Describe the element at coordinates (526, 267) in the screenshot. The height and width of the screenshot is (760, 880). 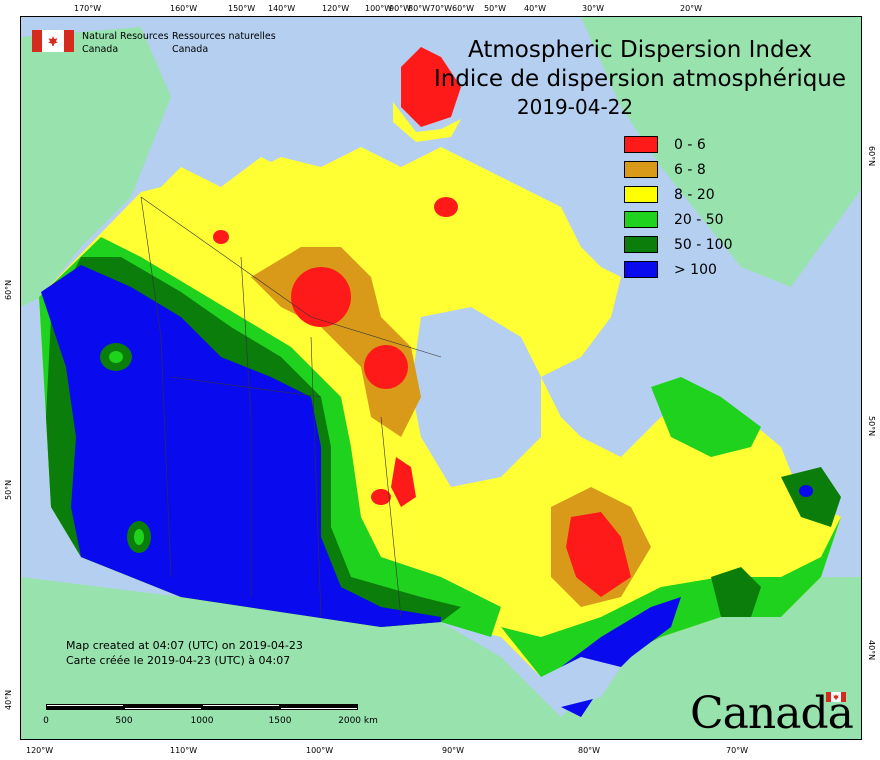
I see `baffin-island` at that location.